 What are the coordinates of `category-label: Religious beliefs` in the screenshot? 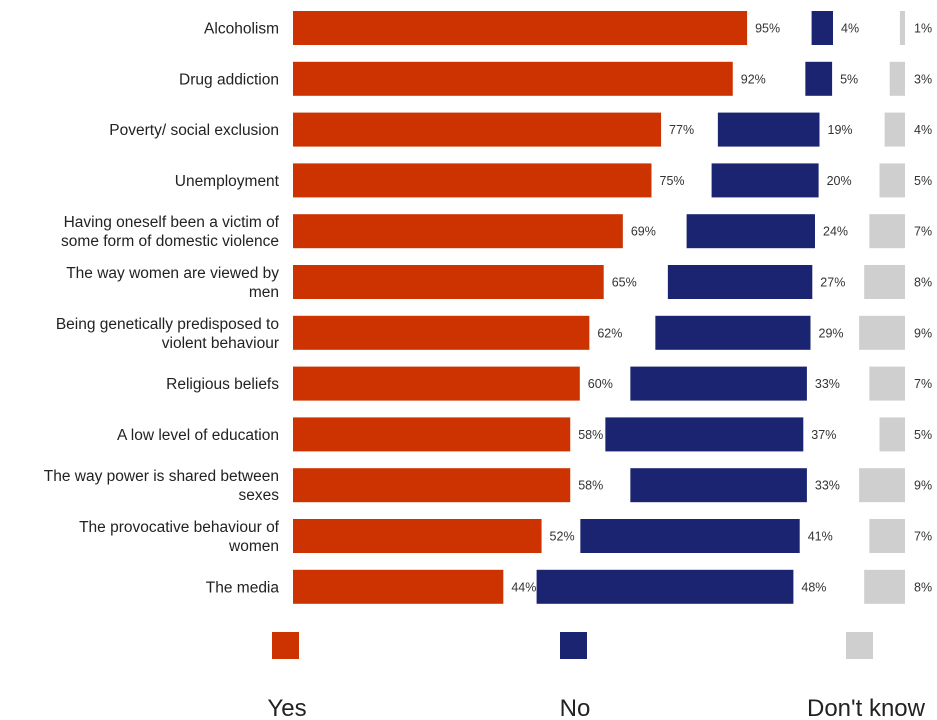 It's located at (222, 384).